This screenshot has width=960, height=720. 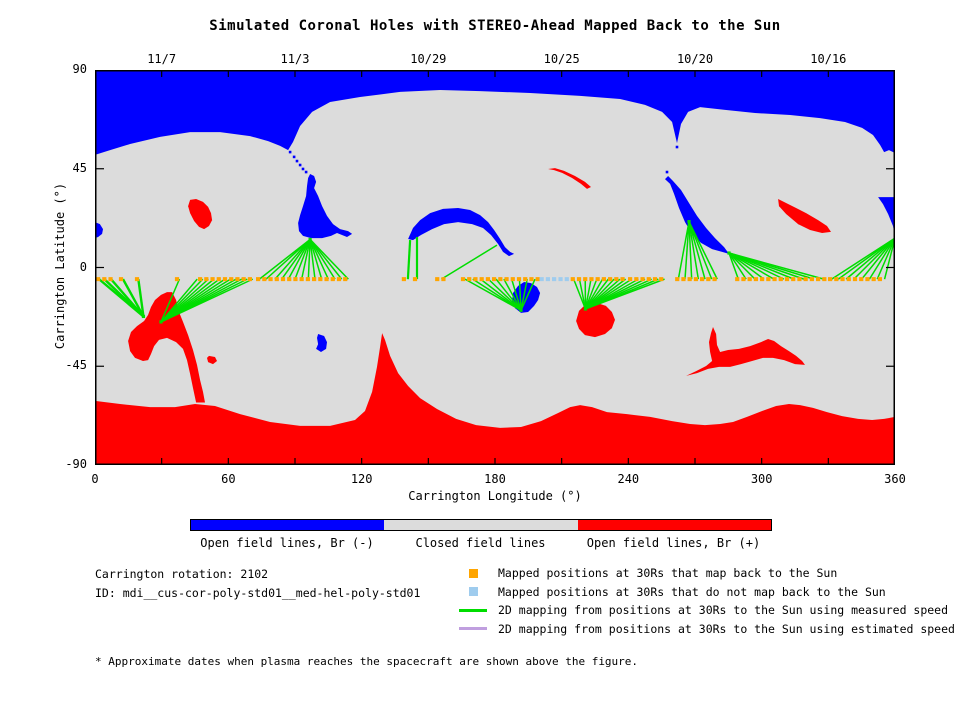 What do you see at coordinates (200, 214) in the screenshot?
I see `ch-red-nw` at bounding box center [200, 214].